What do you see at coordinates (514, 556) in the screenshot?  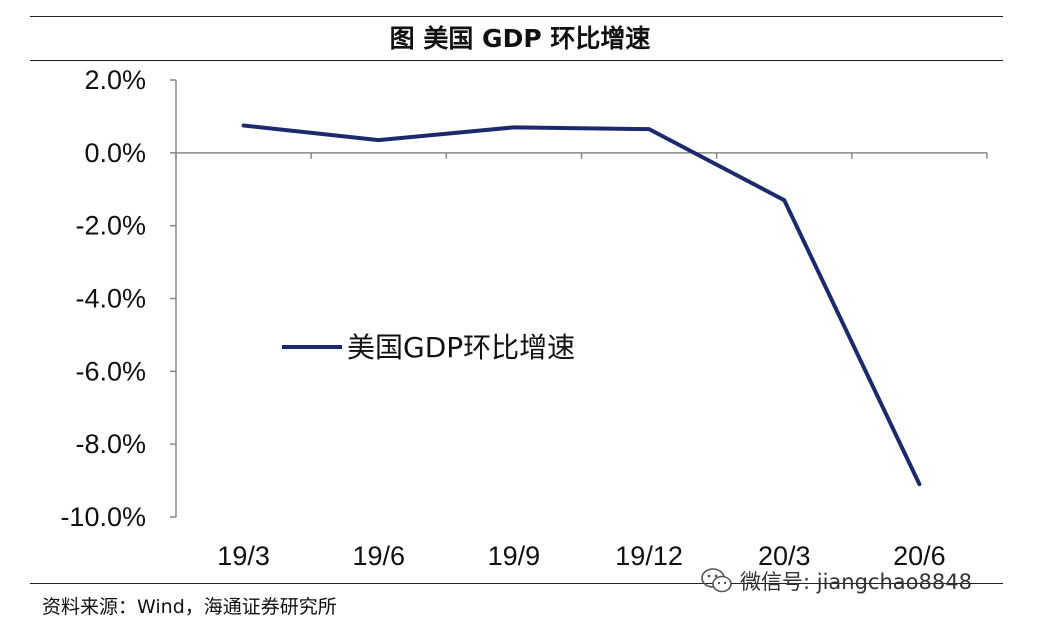 I see `x-tick-label: 19/9` at bounding box center [514, 556].